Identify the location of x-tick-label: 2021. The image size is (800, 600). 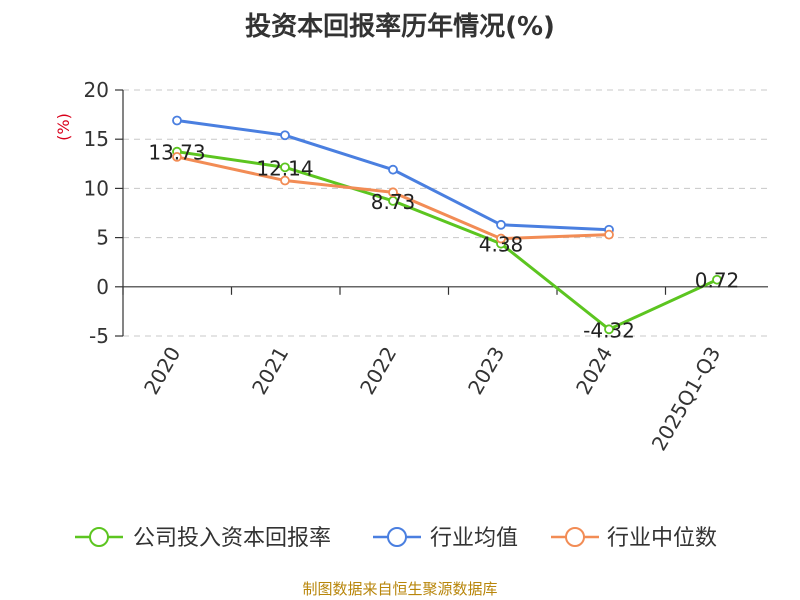
(270, 371).